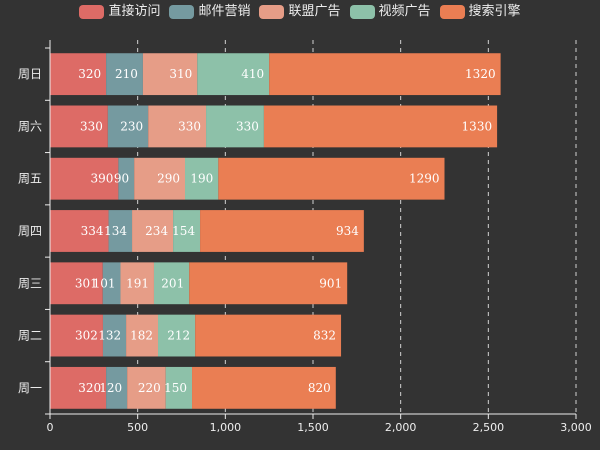  Describe the element at coordinates (401, 427) in the screenshot. I see `x-tick-label: 2,000` at that location.